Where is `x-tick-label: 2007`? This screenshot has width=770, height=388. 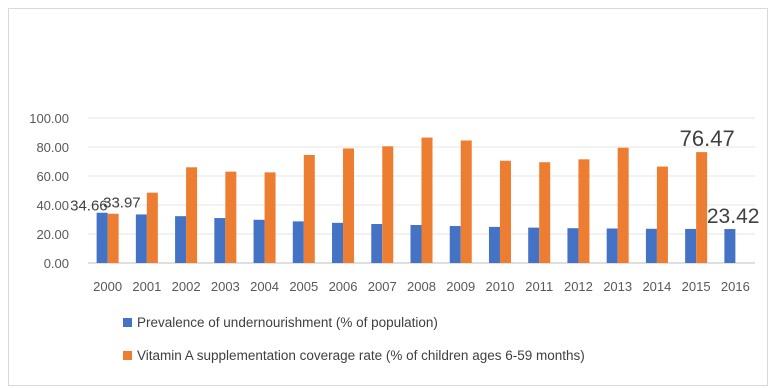
x-tick-label: 2007 is located at coordinates (382, 286).